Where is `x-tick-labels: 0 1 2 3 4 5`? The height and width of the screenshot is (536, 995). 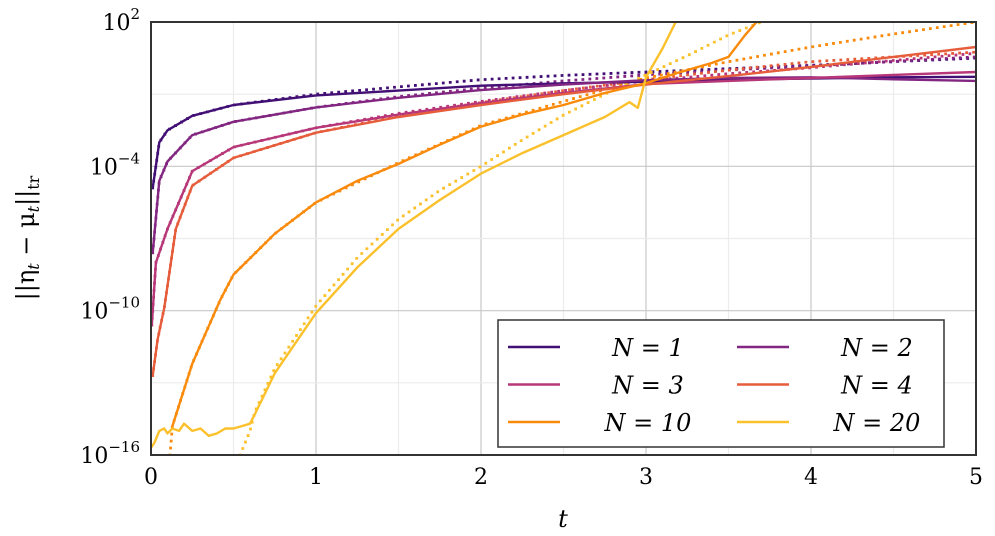
x-tick-labels: 0 1 2 3 4 5 is located at coordinates (563, 477).